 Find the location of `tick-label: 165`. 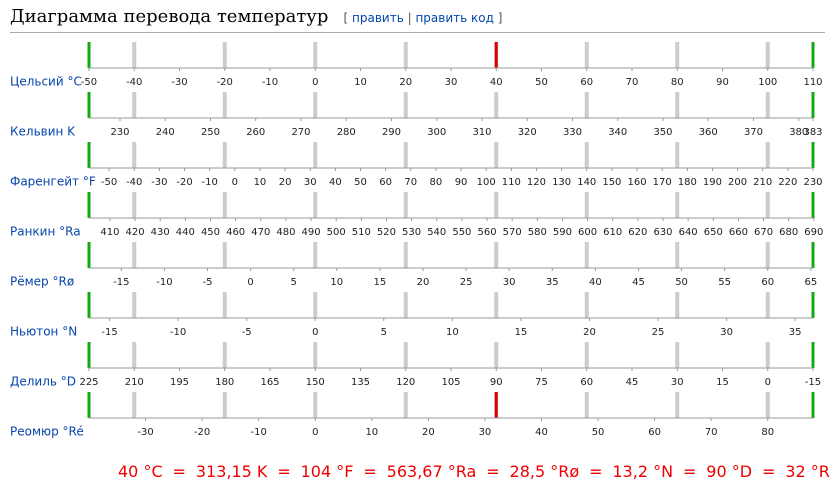

tick-label: 165 is located at coordinates (269, 382).